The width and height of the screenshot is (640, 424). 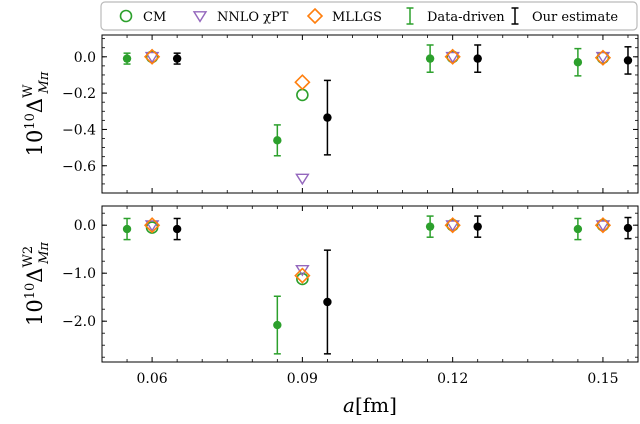 I want to click on legend-item-cm: CM, so click(x=142, y=17).